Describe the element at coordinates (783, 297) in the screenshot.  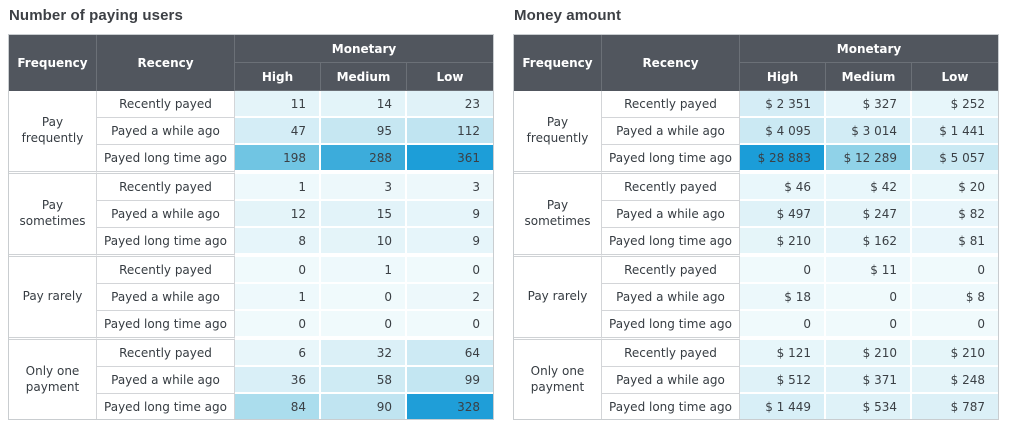
I see `value-cell: $ 18` at that location.